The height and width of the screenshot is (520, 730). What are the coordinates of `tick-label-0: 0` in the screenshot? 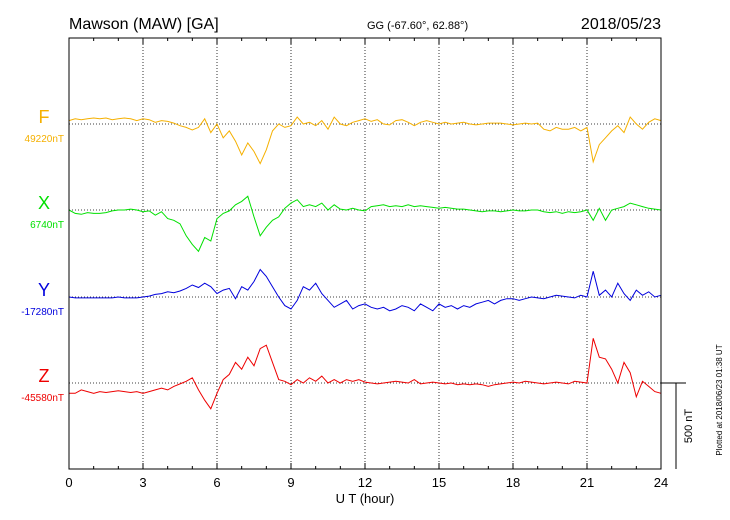 It's located at (68, 482).